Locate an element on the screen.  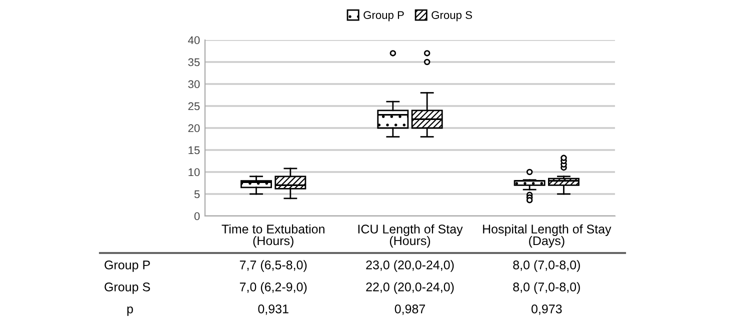
y-tick-label: 10 is located at coordinates (194, 172).